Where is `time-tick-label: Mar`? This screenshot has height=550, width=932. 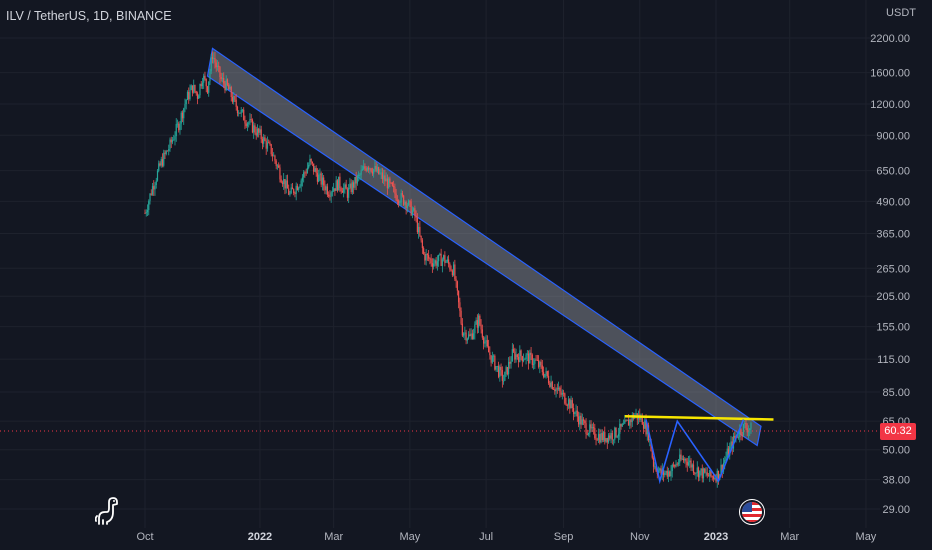 time-tick-label: Mar is located at coordinates (789, 537).